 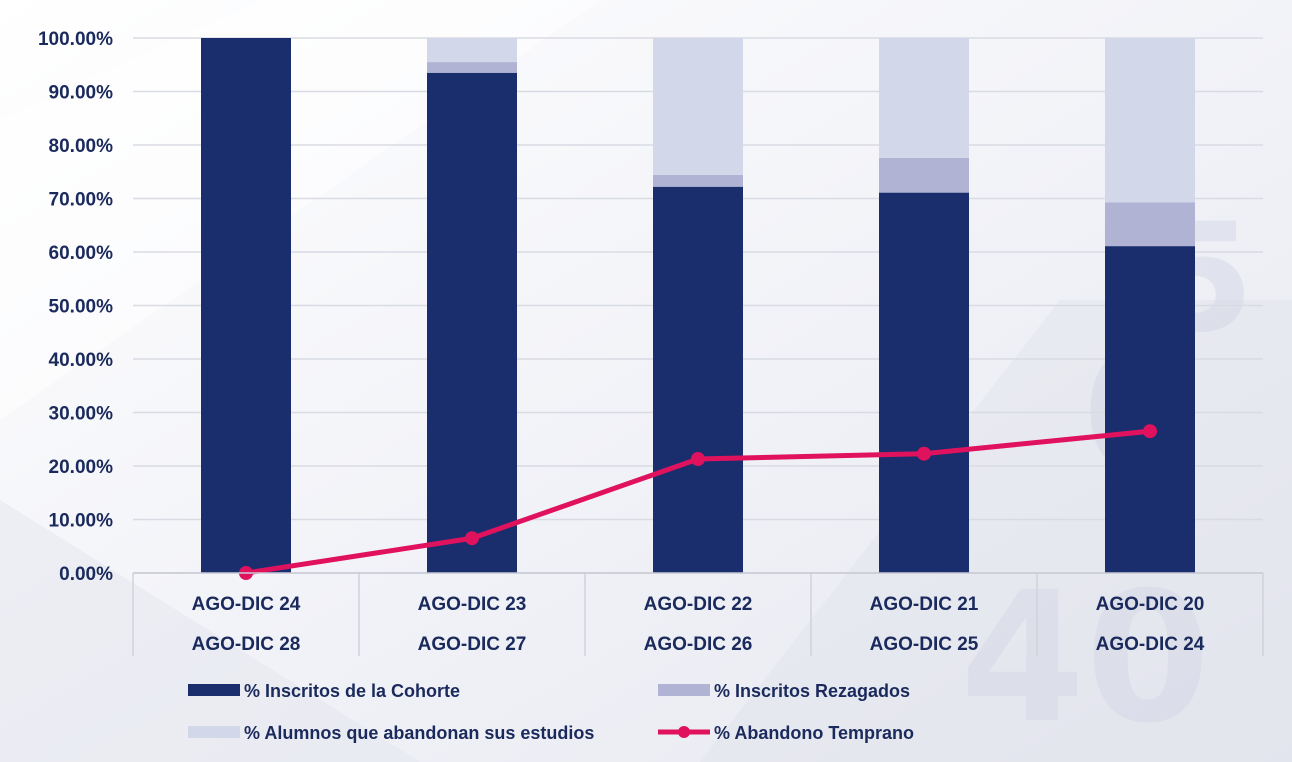 I want to click on y-tick-label: 100.00%, so click(x=75, y=39).